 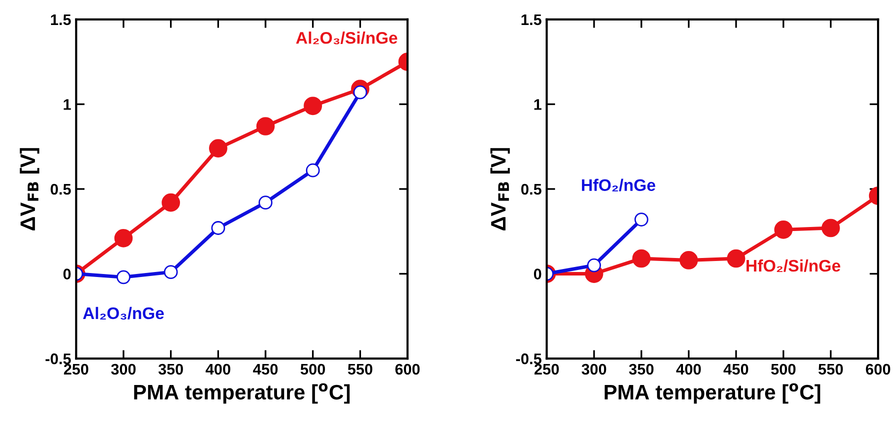 What do you see at coordinates (793, 265) in the screenshot?
I see `series-label: HfO₂/Si/nGe` at bounding box center [793, 265].